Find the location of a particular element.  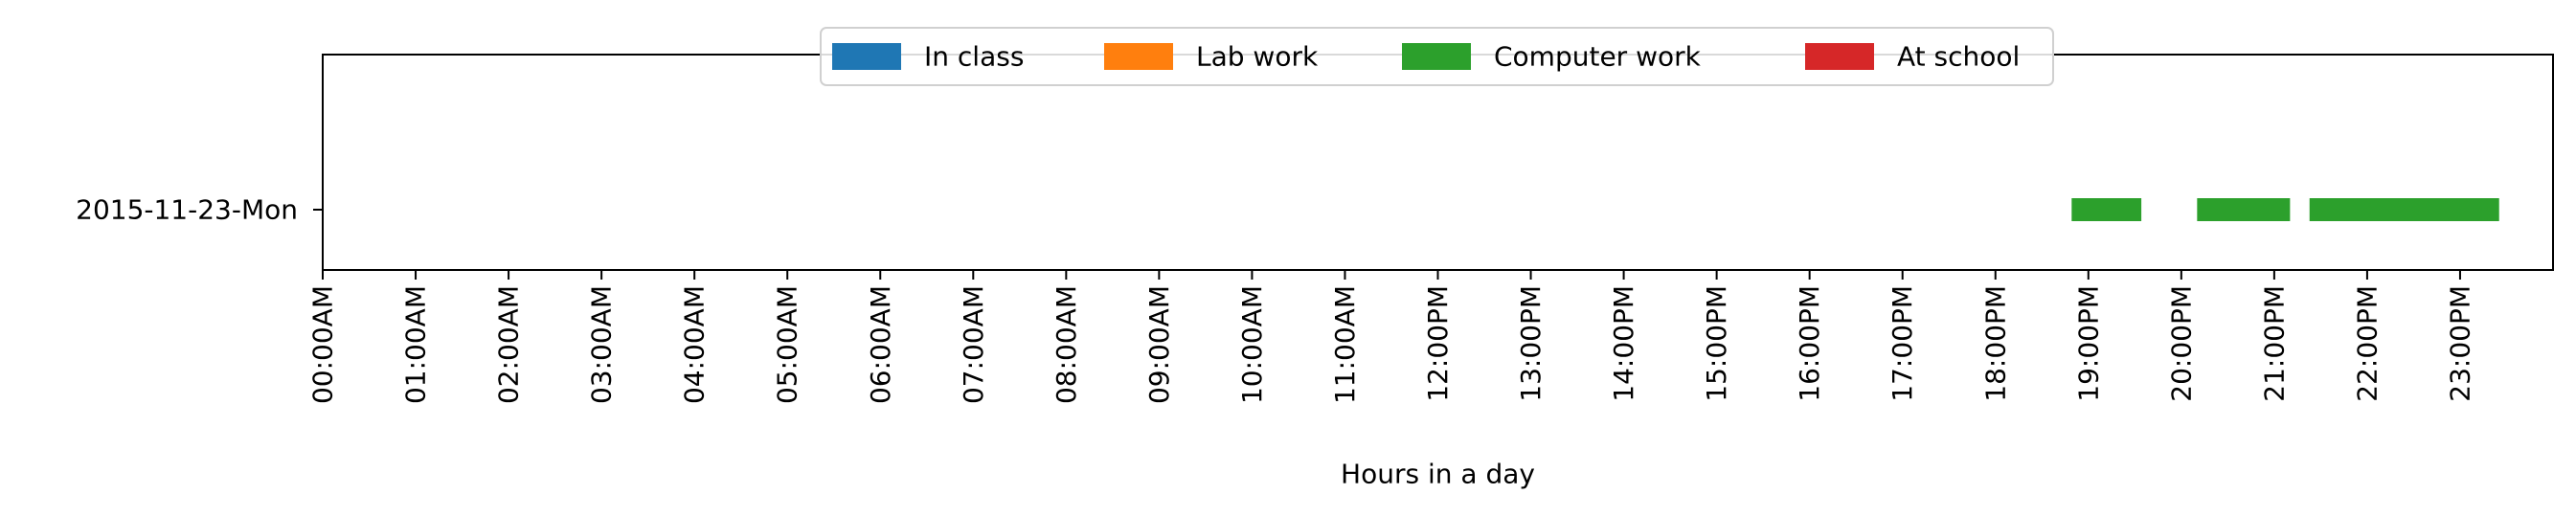

x-tick-label: 20:00PM is located at coordinates (2181, 343).